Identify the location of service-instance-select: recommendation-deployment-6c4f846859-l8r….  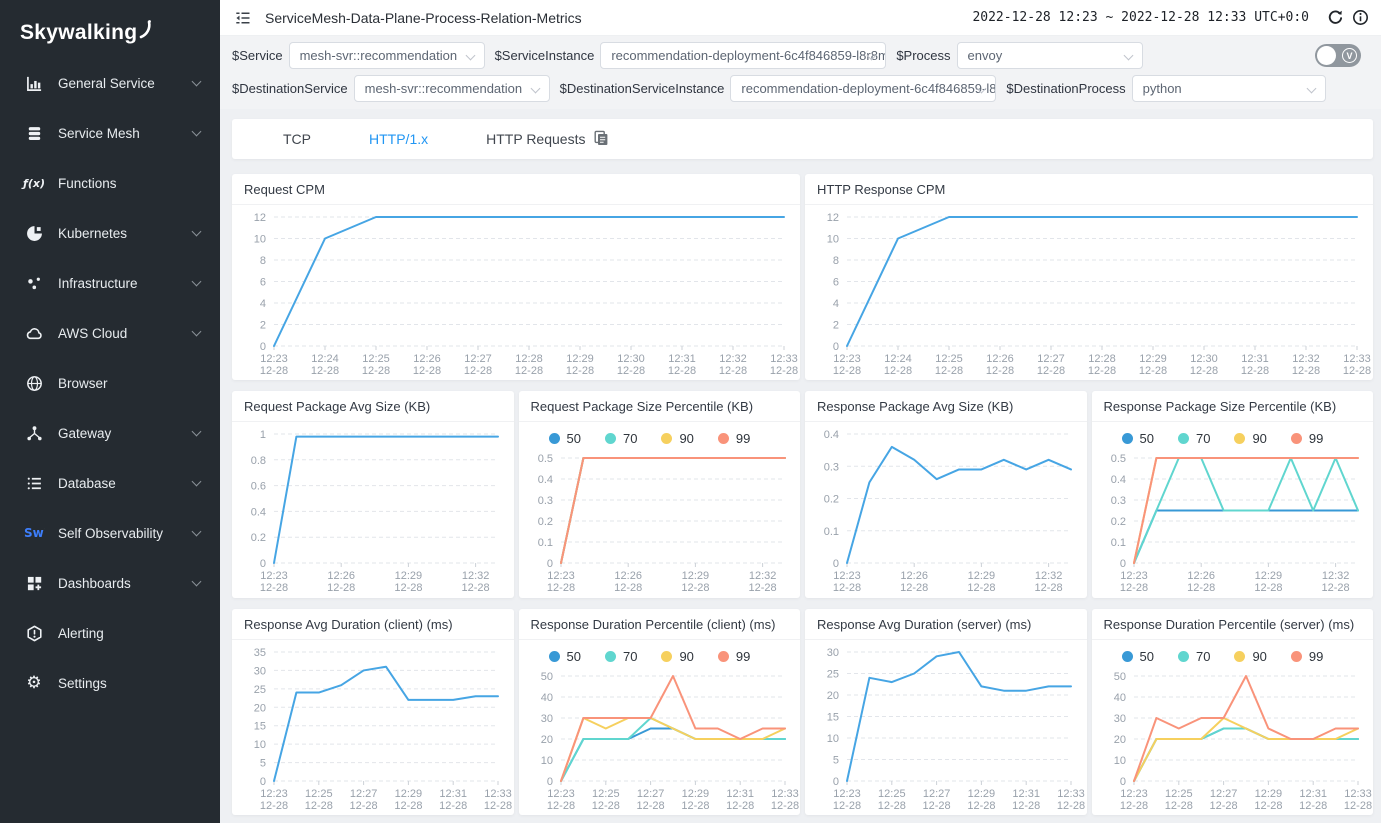
(743, 55).